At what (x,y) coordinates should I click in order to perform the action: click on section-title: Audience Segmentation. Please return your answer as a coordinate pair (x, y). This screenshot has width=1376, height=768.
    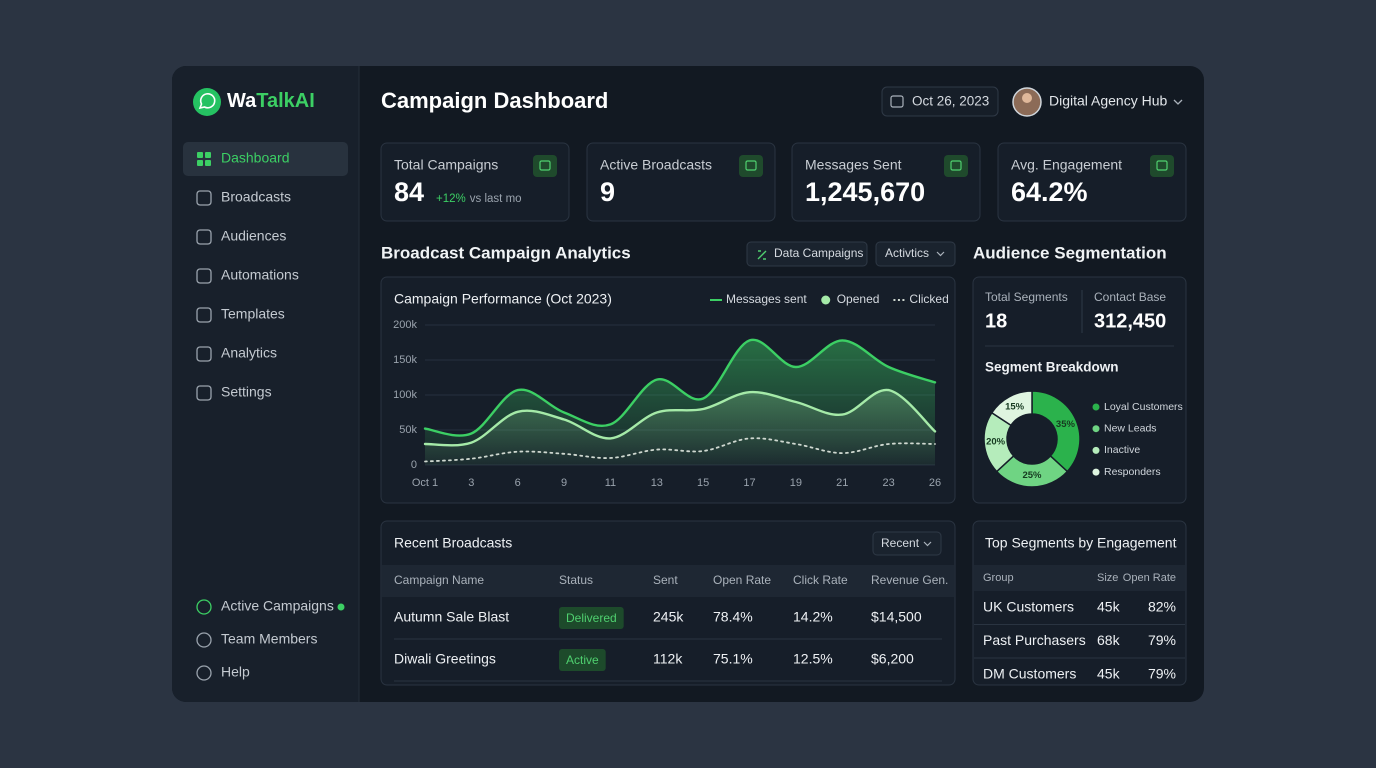
    Looking at the image, I should click on (1070, 252).